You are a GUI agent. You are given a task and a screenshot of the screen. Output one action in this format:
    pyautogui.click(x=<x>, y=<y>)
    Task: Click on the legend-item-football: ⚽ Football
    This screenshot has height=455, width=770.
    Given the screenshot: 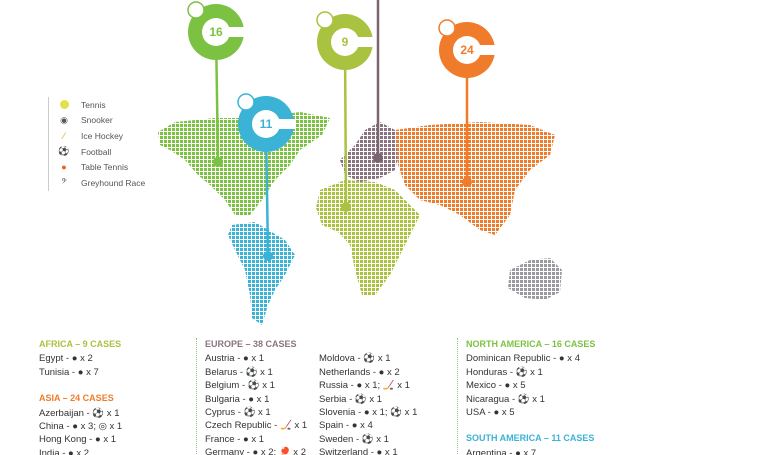 What is the action you would take?
    pyautogui.click(x=101, y=152)
    